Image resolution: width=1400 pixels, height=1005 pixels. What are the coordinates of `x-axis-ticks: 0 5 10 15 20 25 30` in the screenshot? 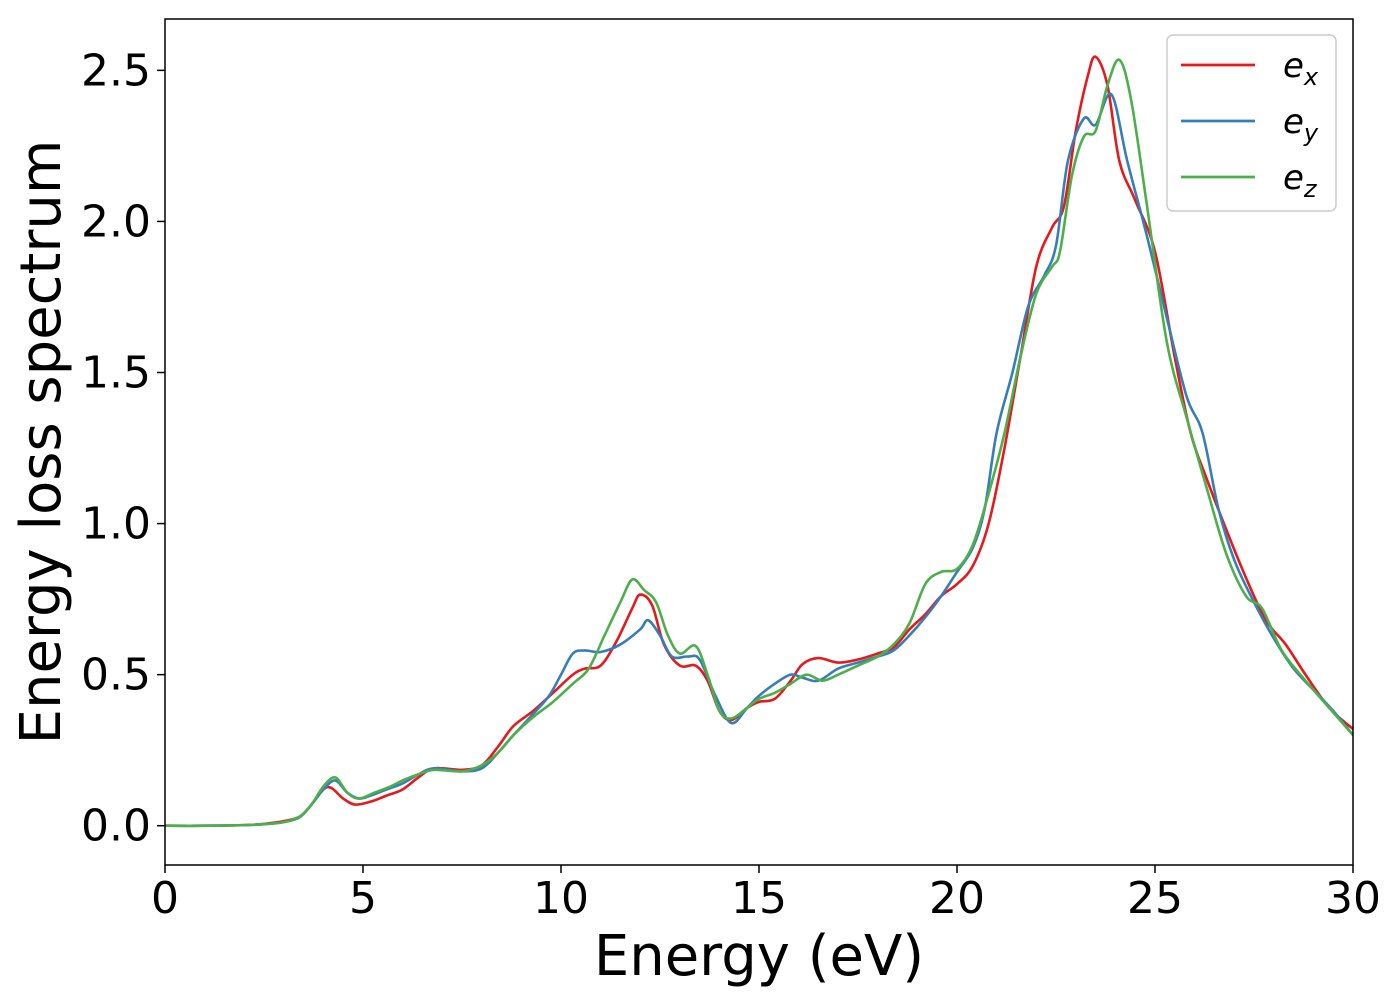 It's located at (766, 894).